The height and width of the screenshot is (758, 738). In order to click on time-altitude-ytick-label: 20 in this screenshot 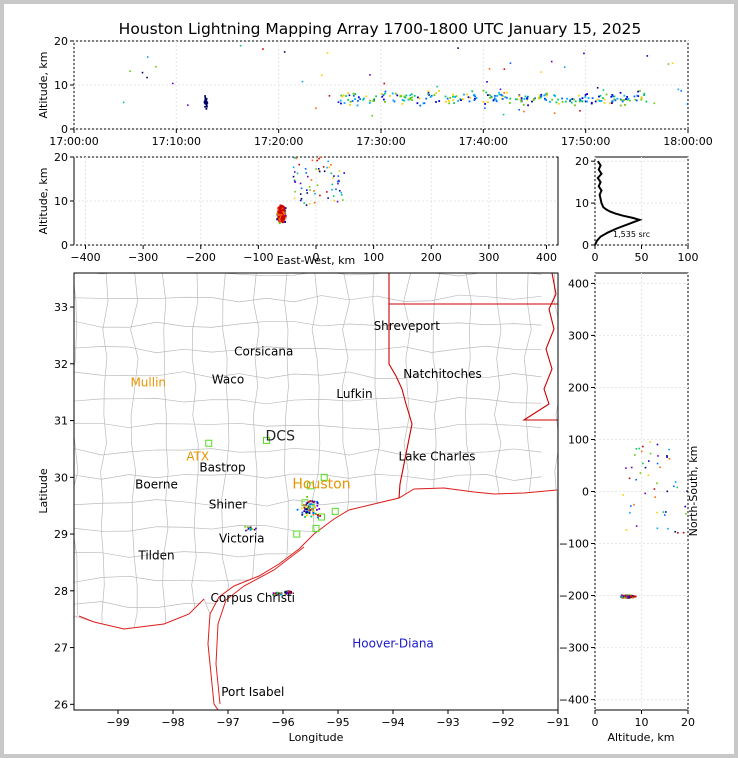, I will do `click(61, 41)`.